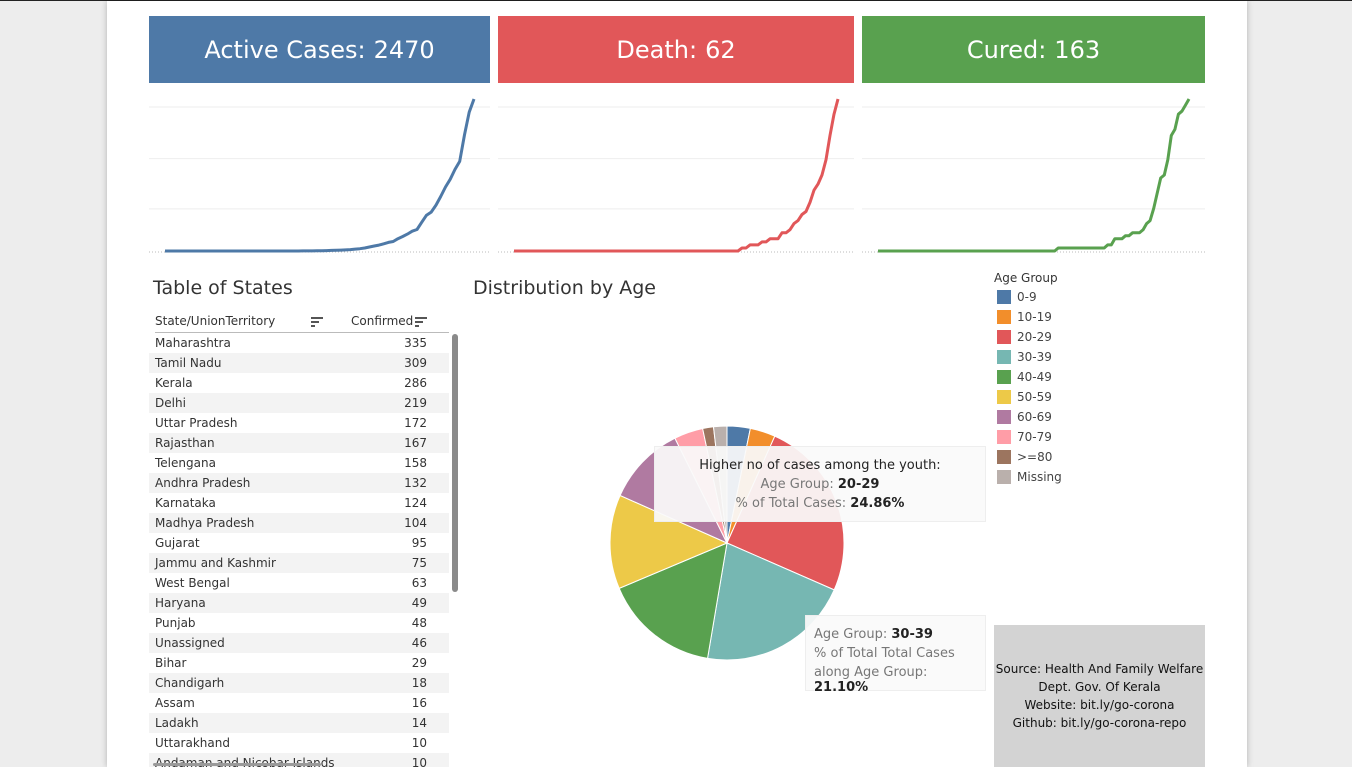 The height and width of the screenshot is (767, 1352). I want to click on github-link: Github: bit.ly/go-corona-repo, so click(1099, 723).